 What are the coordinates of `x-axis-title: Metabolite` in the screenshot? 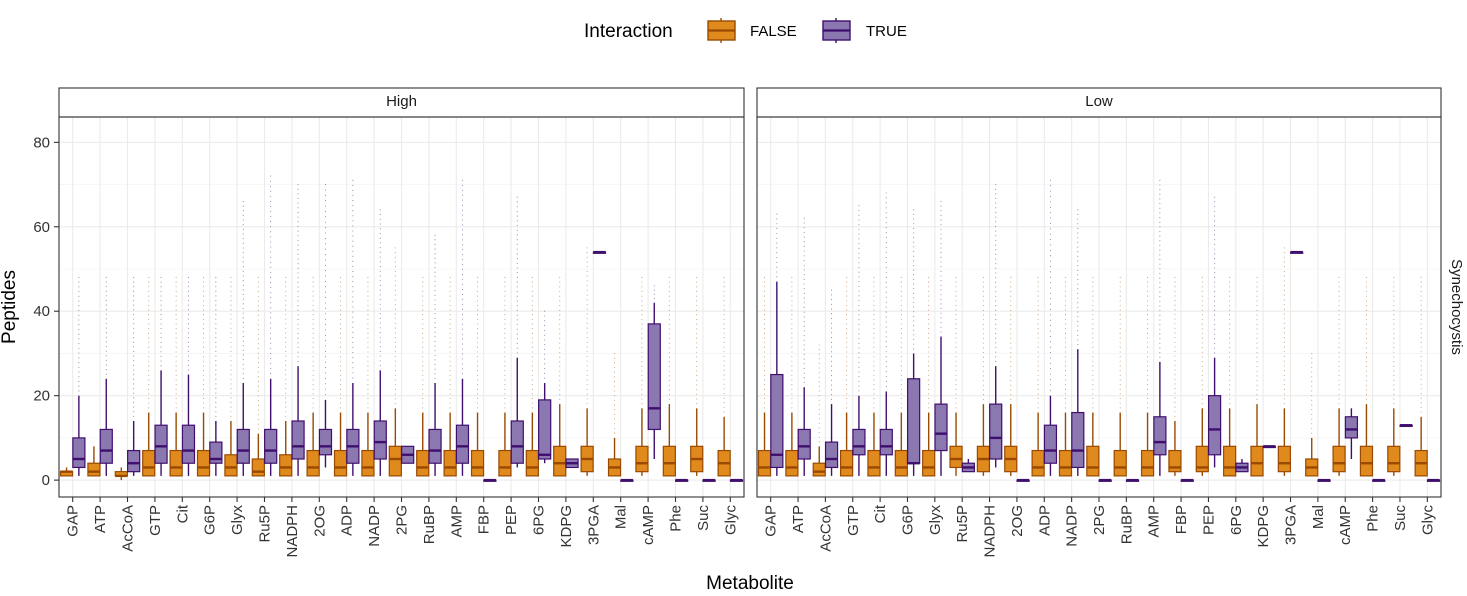 It's located at (750, 583).